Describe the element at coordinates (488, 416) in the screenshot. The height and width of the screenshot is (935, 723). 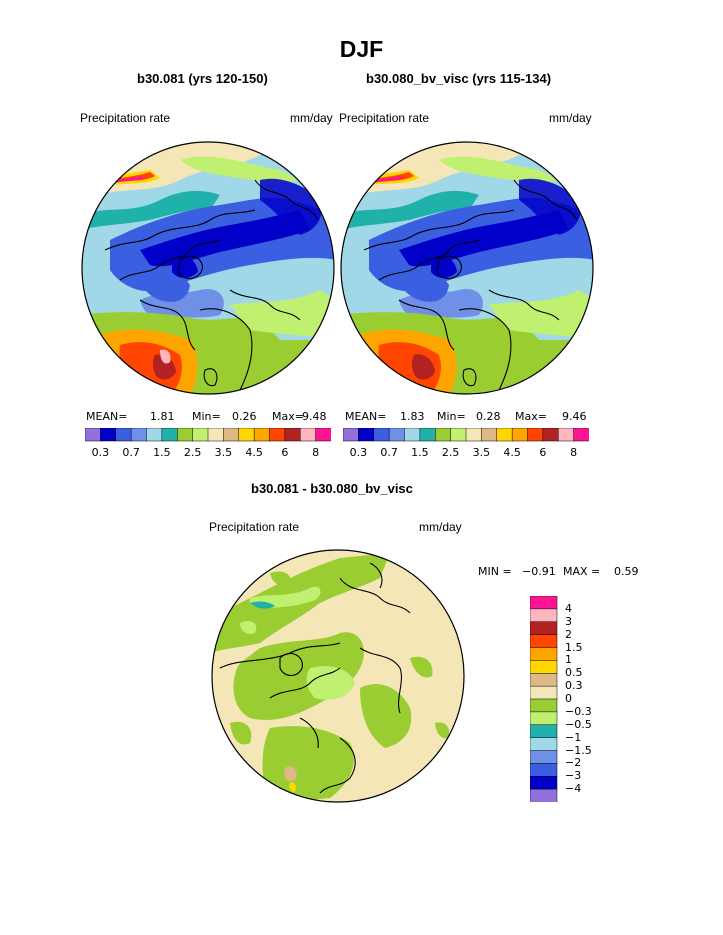
I see `panel2-min-value: 0.28` at that location.